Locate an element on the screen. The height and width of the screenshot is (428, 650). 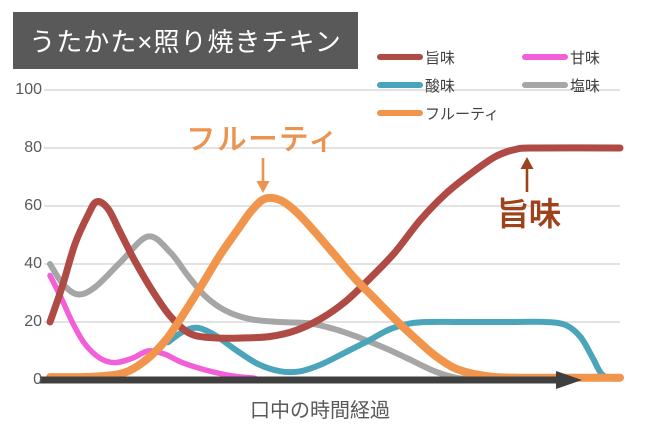
legend-label-sweet: 甘味 is located at coordinates (585, 58).